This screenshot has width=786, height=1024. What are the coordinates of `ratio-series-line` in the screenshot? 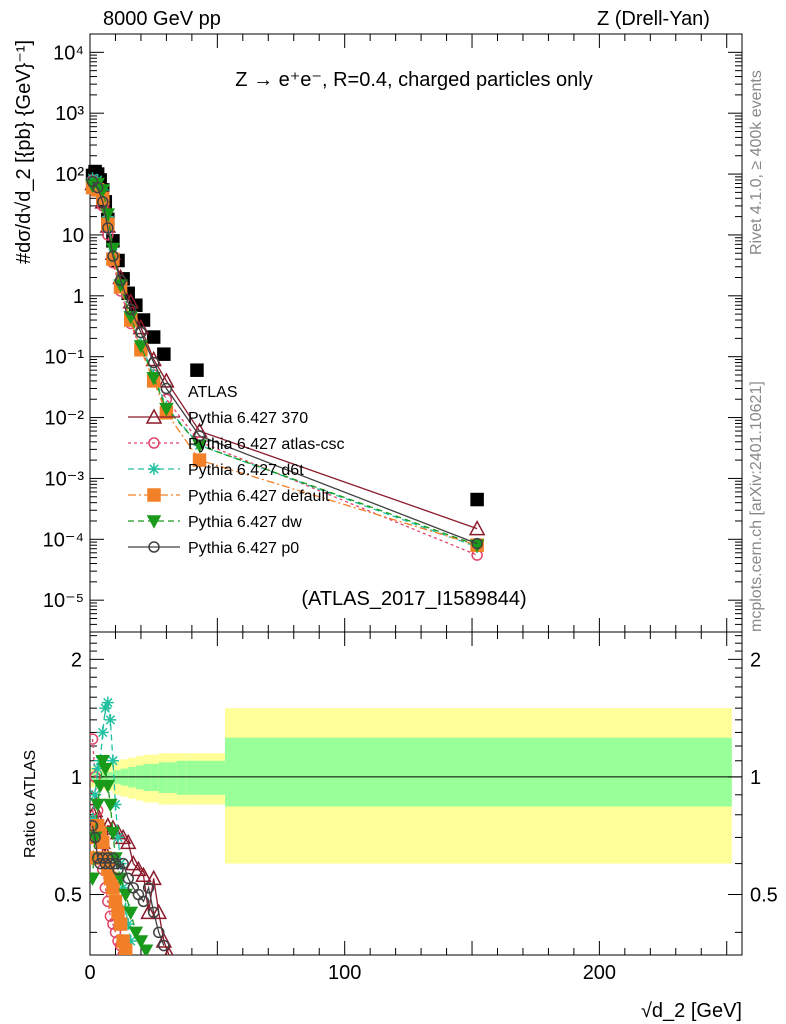 It's located at (119, 855).